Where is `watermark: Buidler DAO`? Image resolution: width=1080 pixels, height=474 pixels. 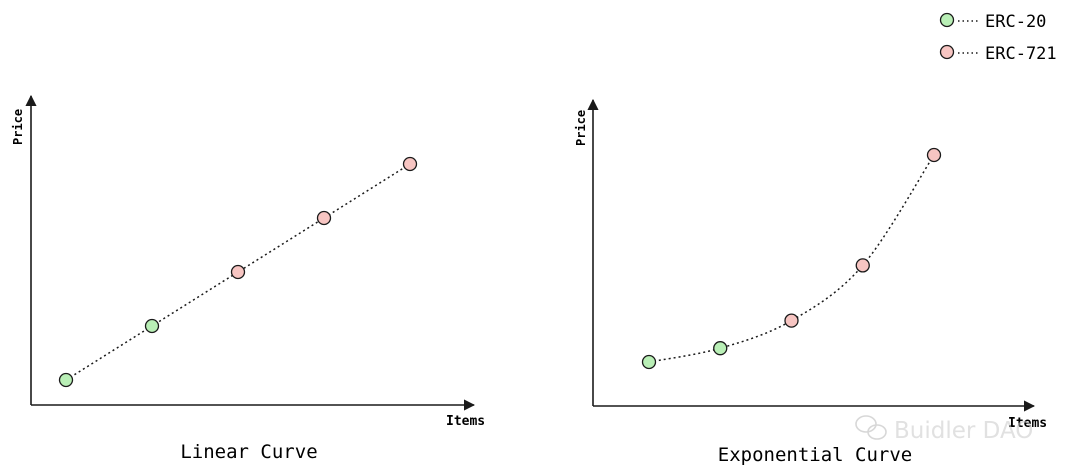 watermark: Buidler DAO is located at coordinates (944, 429).